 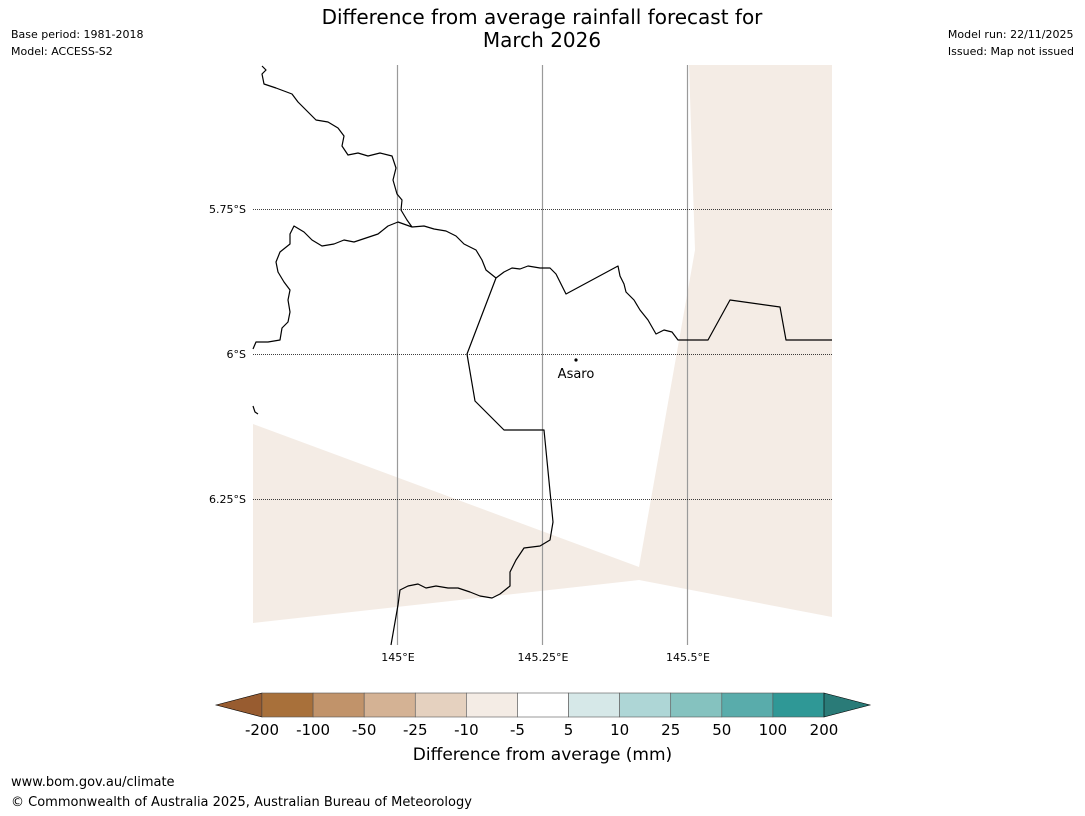 What do you see at coordinates (576, 374) in the screenshot?
I see `asaro-label: Asaro` at bounding box center [576, 374].